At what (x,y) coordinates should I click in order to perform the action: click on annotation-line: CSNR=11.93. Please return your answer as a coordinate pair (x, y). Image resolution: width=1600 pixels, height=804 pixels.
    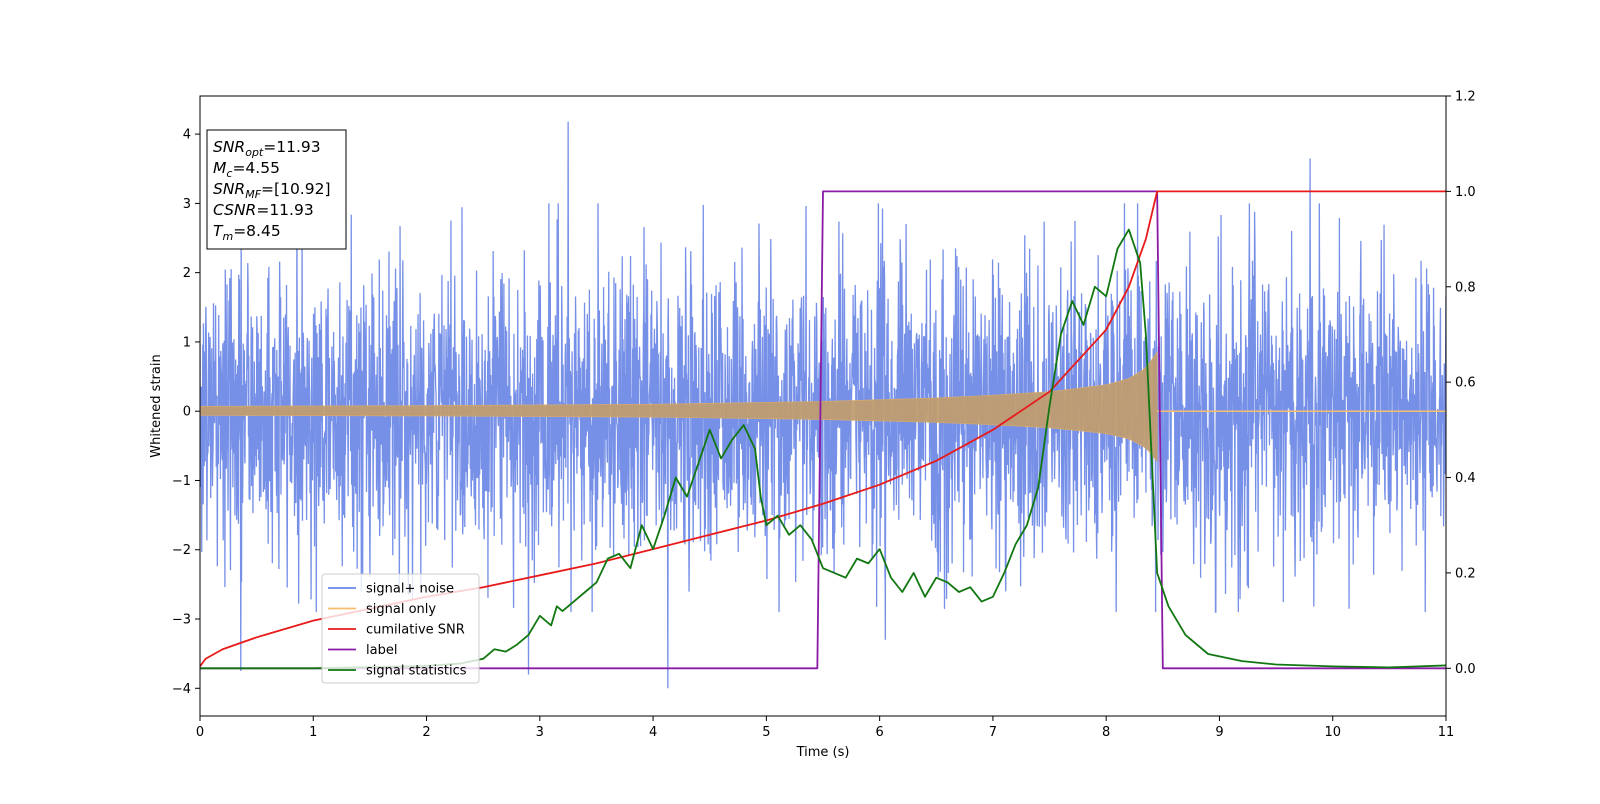
    Looking at the image, I should click on (263, 210).